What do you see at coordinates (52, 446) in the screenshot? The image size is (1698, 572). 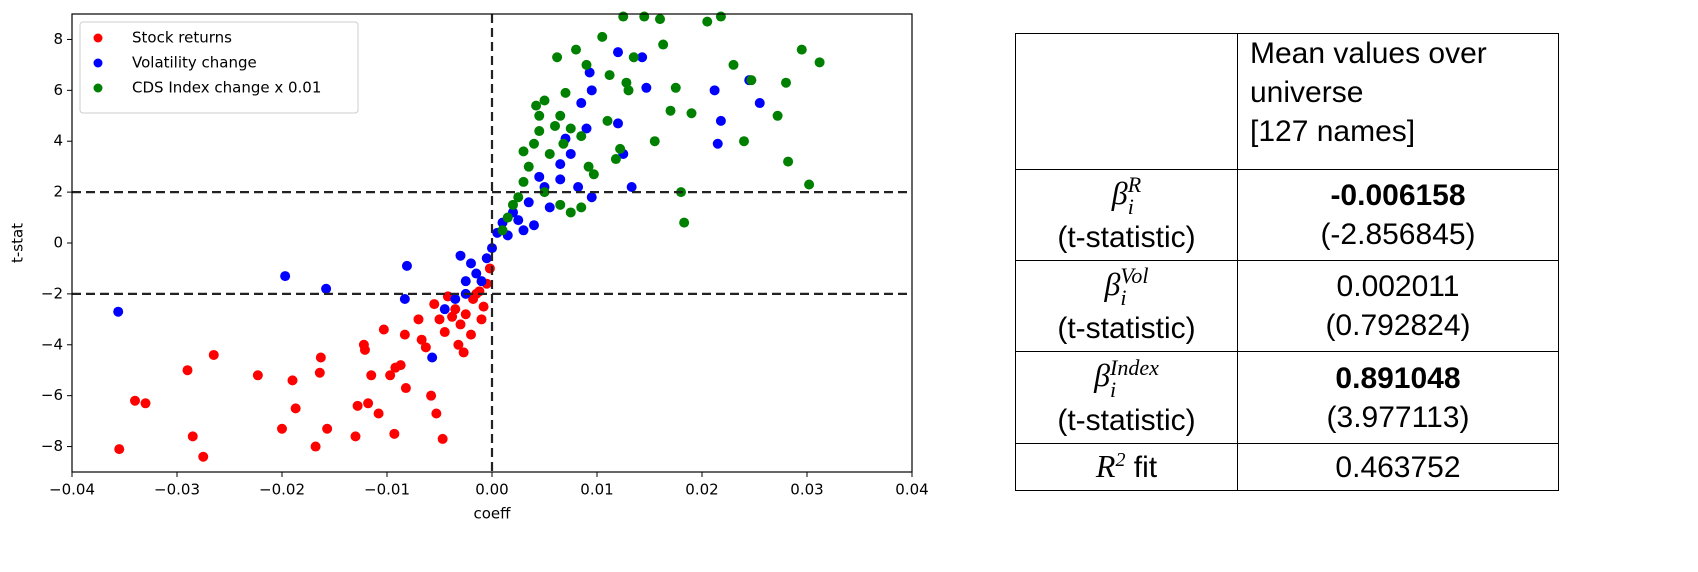 I see `y-tick-label: −8` at bounding box center [52, 446].